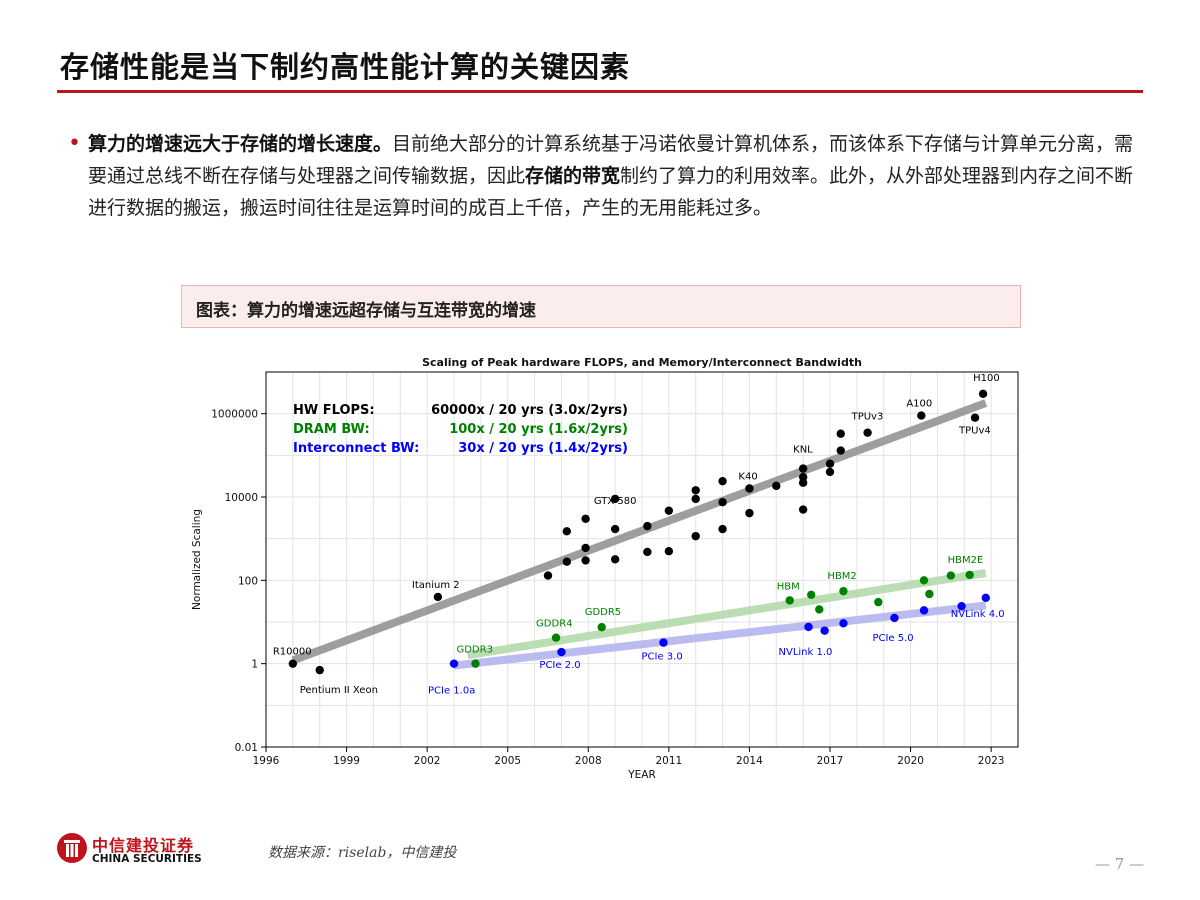 The image size is (1200, 900). Describe the element at coordinates (803, 450) in the screenshot. I see `point-annotation-label: KNL` at that location.